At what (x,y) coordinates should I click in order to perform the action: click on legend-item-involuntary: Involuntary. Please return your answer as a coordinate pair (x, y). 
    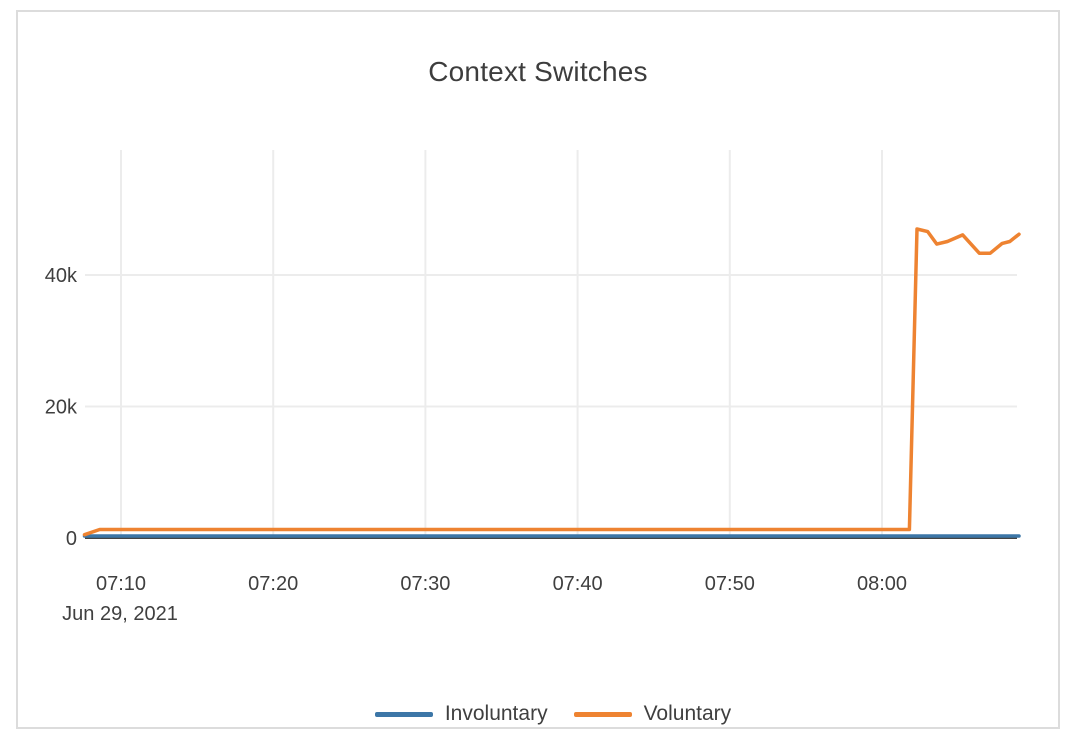
    Looking at the image, I should click on (461, 714).